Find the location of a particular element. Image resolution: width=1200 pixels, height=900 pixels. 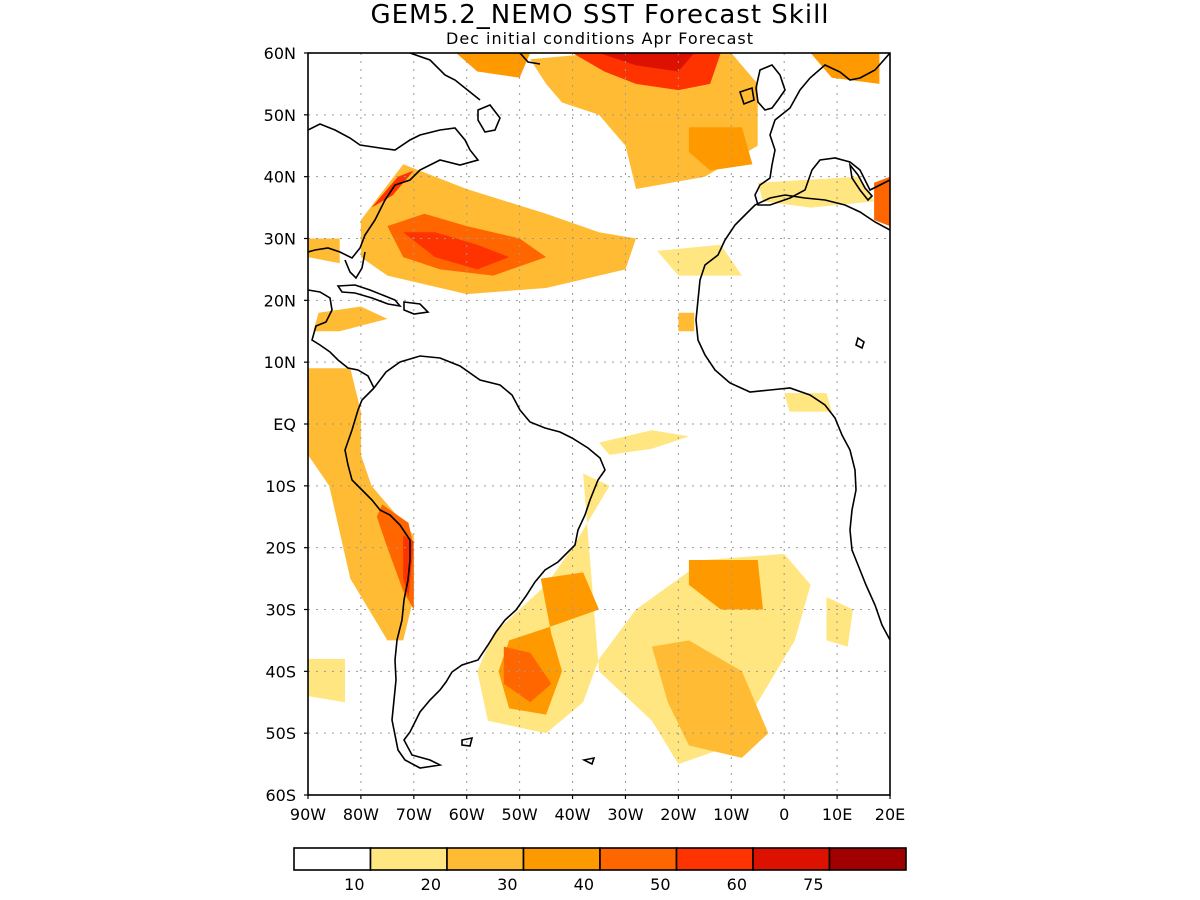

skill-region-subpolar-peak is located at coordinates (647, 62).